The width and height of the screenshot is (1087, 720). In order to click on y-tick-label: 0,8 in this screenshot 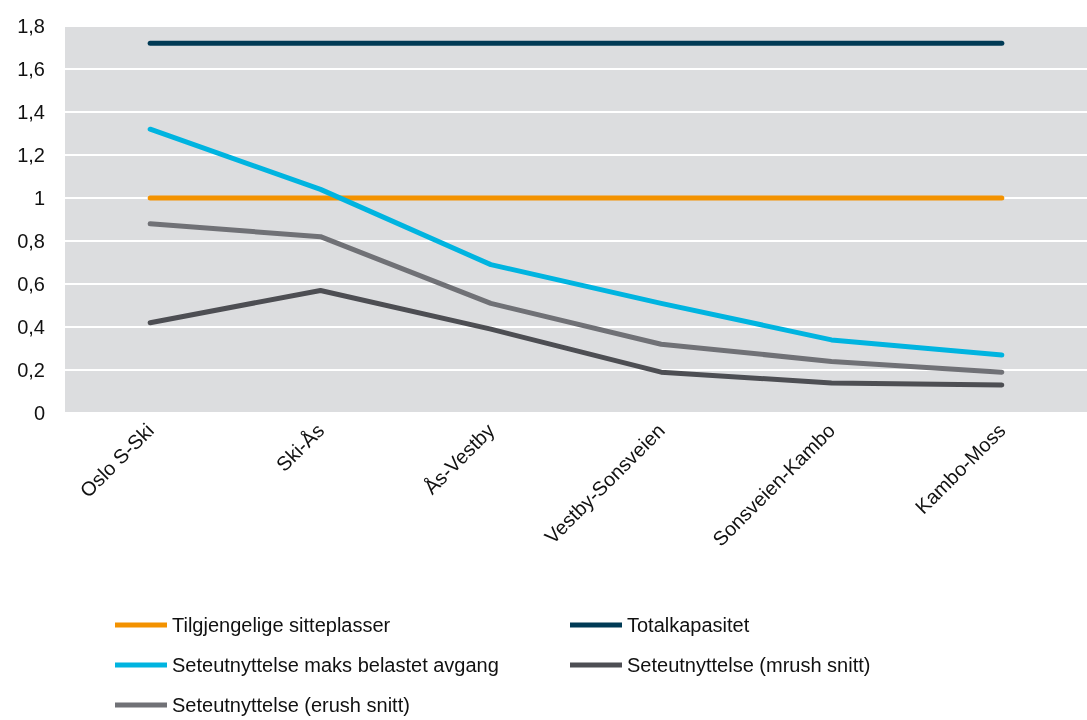, I will do `click(31, 241)`.